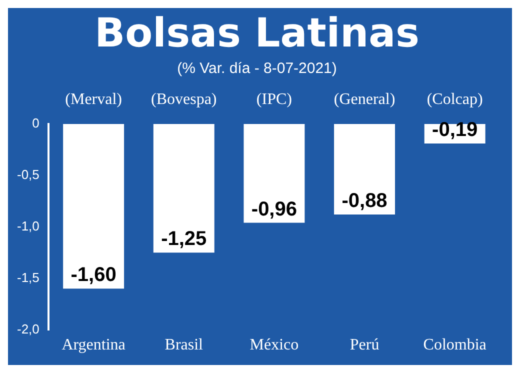 The height and width of the screenshot is (373, 520). I want to click on text: (Colcap), so click(454, 99).